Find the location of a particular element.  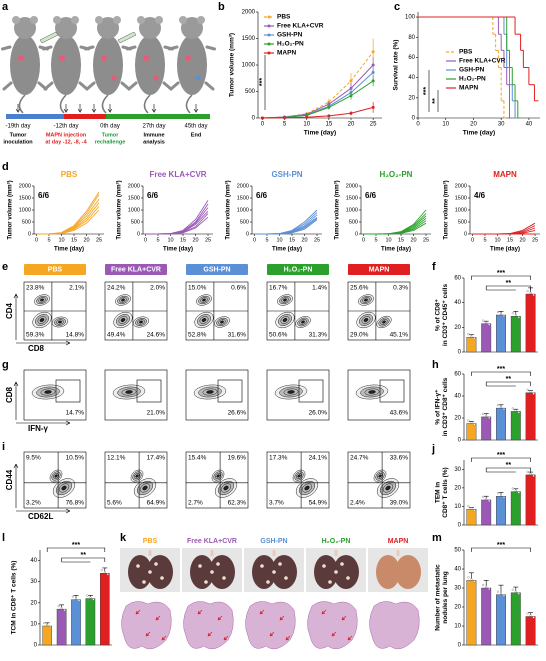

quadrant-percent: 14.8% is located at coordinates (75, 335).